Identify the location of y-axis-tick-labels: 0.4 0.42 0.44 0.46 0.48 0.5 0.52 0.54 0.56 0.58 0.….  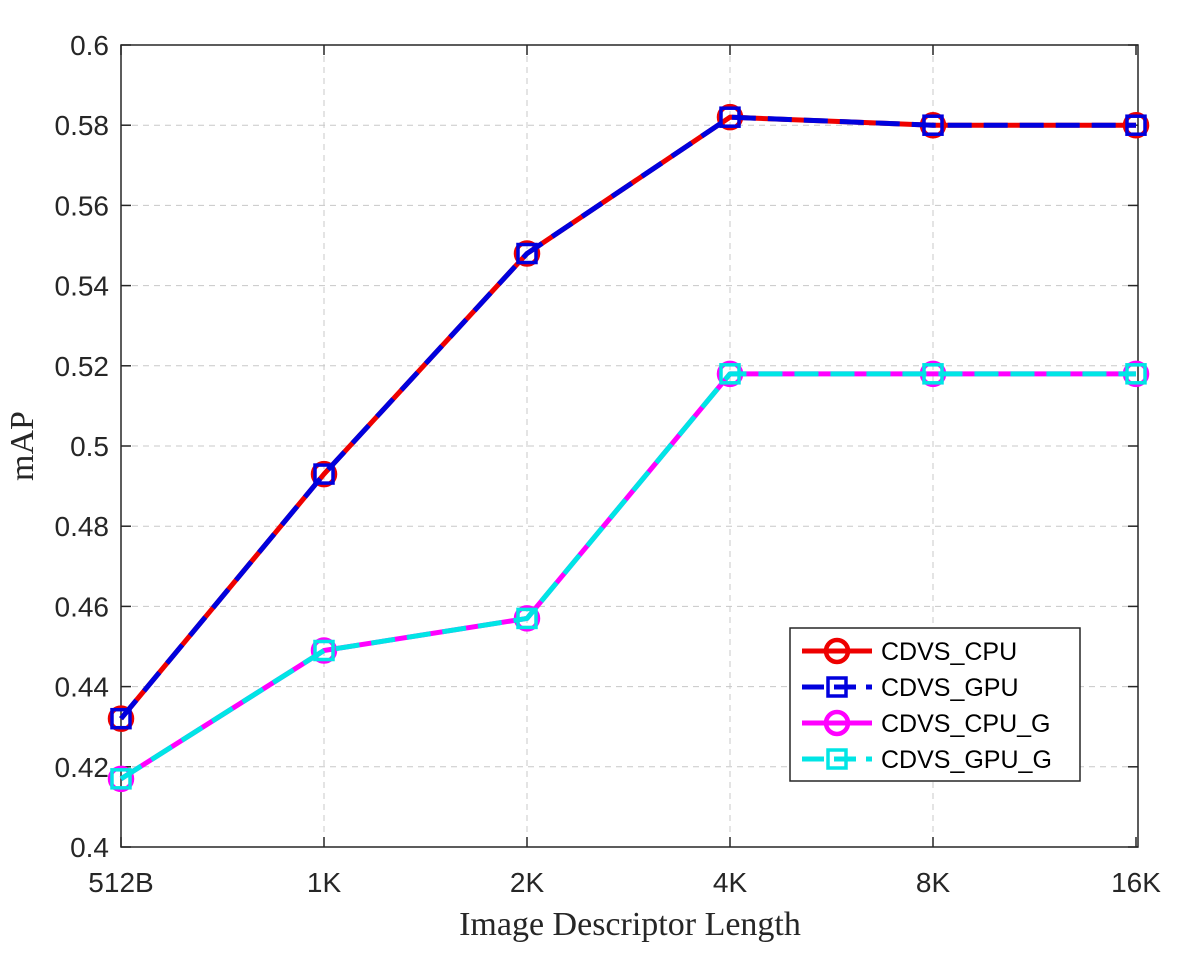
(82, 446).